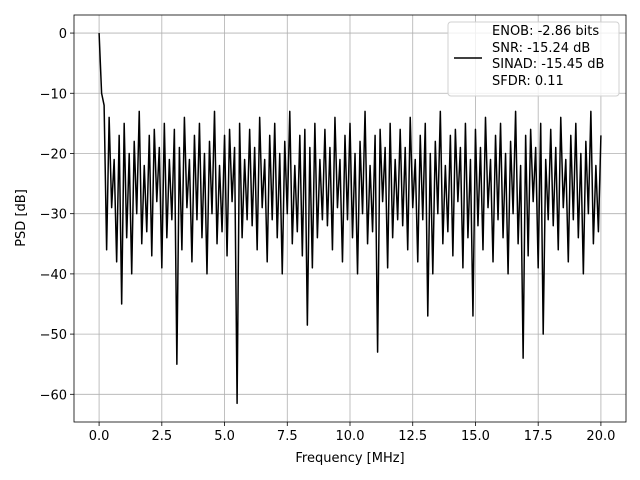 The width and height of the screenshot is (640, 480). Describe the element at coordinates (21, 218) in the screenshot. I see `y-axis-label: PSD [dB]` at that location.